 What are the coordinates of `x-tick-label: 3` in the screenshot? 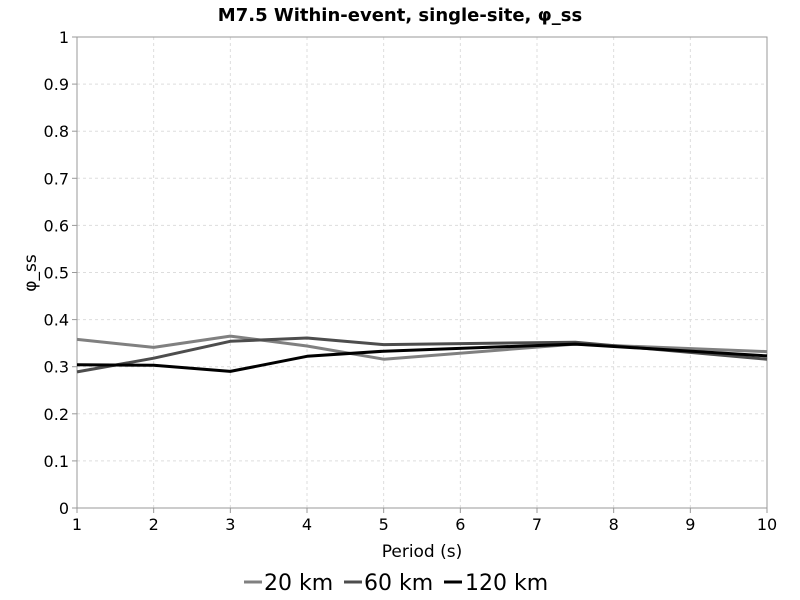 It's located at (230, 524).